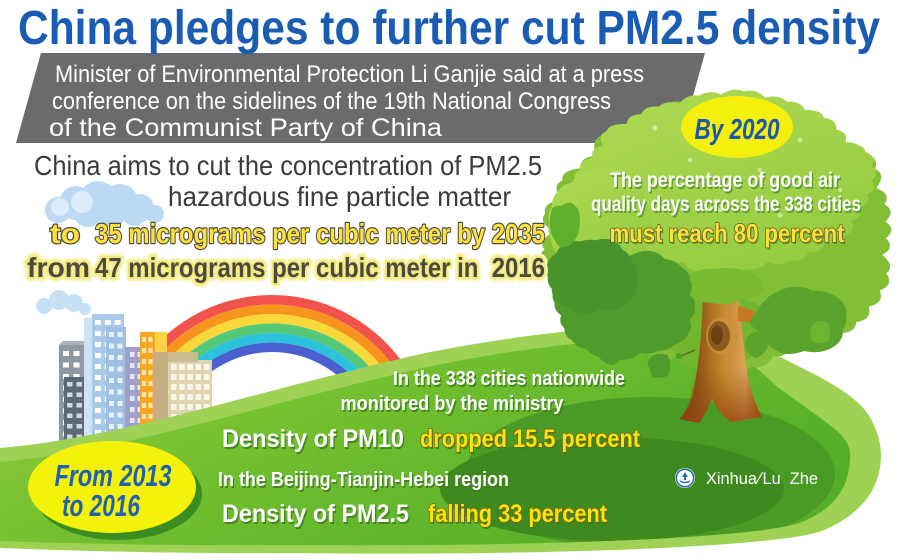  Describe the element at coordinates (58, 267) in the screenshot. I see `svg-text: from` at that location.